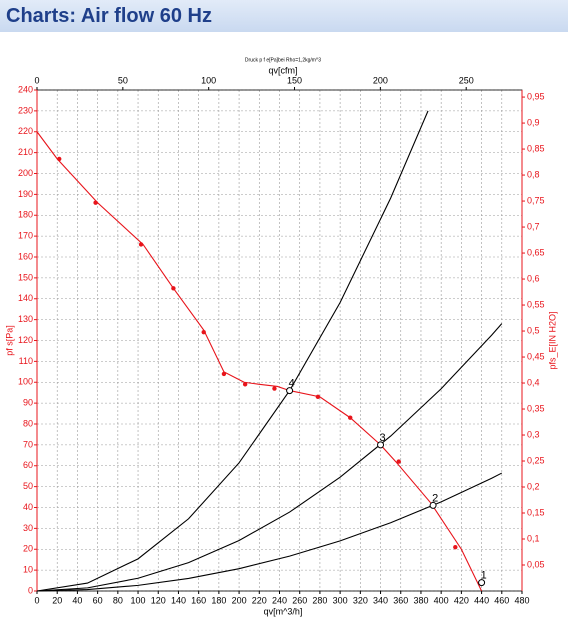  What do you see at coordinates (319, 600) in the screenshot?
I see `x-tick-label: 280` at bounding box center [319, 600].